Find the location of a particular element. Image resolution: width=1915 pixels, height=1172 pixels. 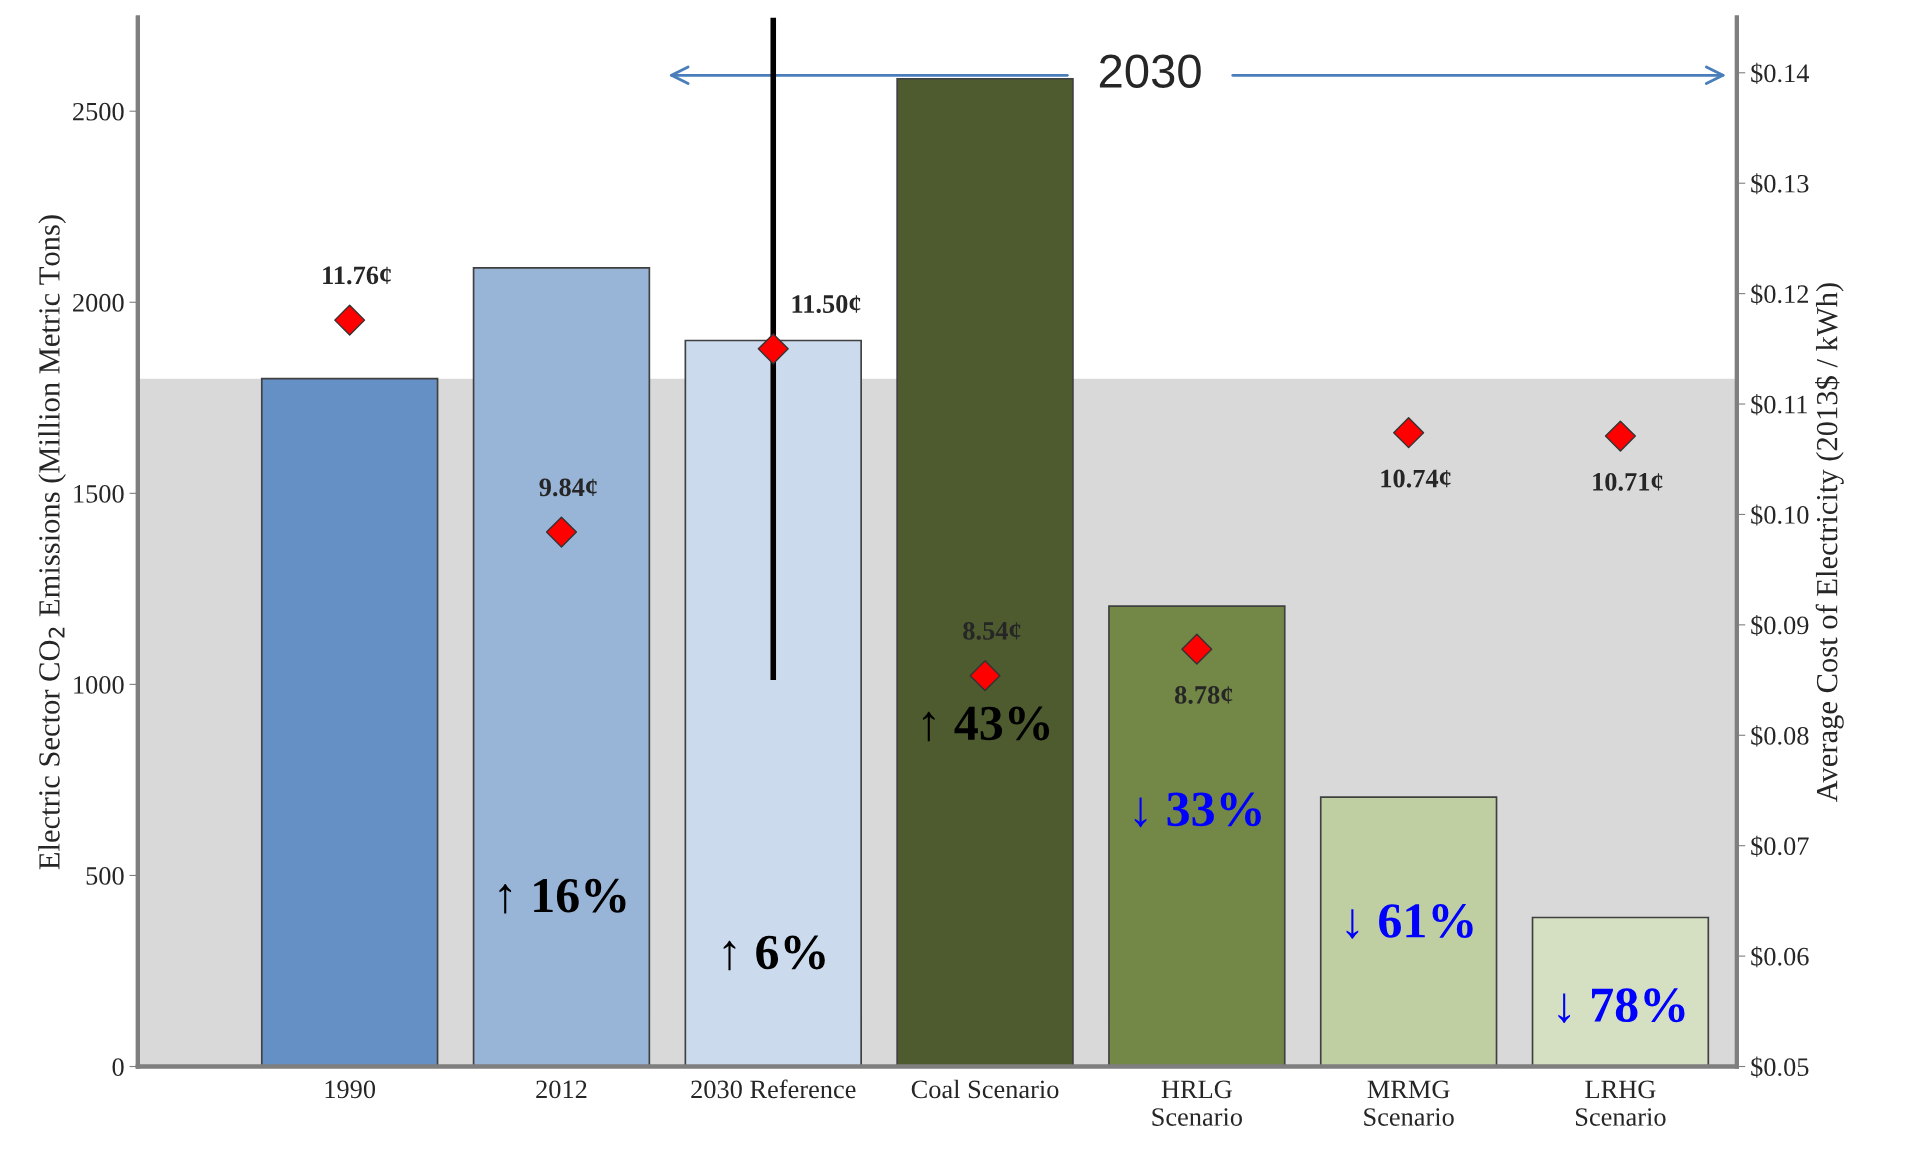

annotation: ↓ 33% is located at coordinates (1197, 810).